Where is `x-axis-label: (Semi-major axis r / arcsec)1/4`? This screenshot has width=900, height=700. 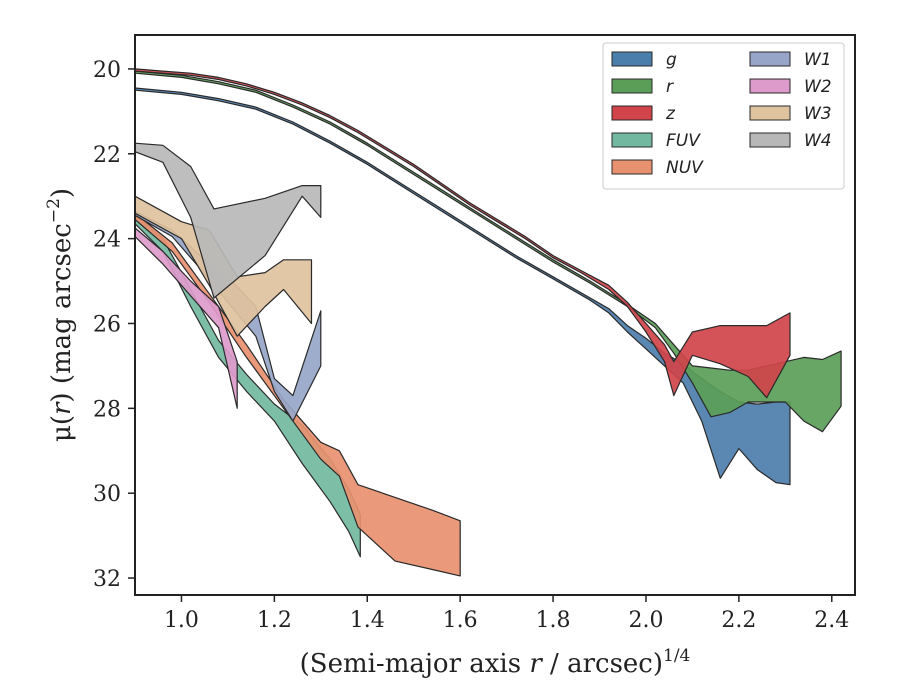 x-axis-label: (Semi-major axis r / arcsec)1/4 is located at coordinates (495, 662).